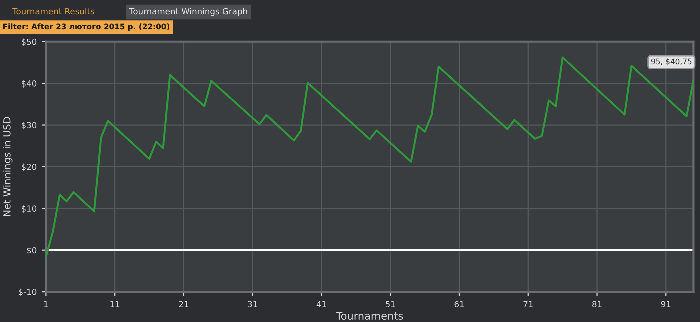 Image resolution: width=700 pixels, height=322 pixels. Describe the element at coordinates (8, 166) in the screenshot. I see `y-axis-title: Net Winnings in USD` at that location.